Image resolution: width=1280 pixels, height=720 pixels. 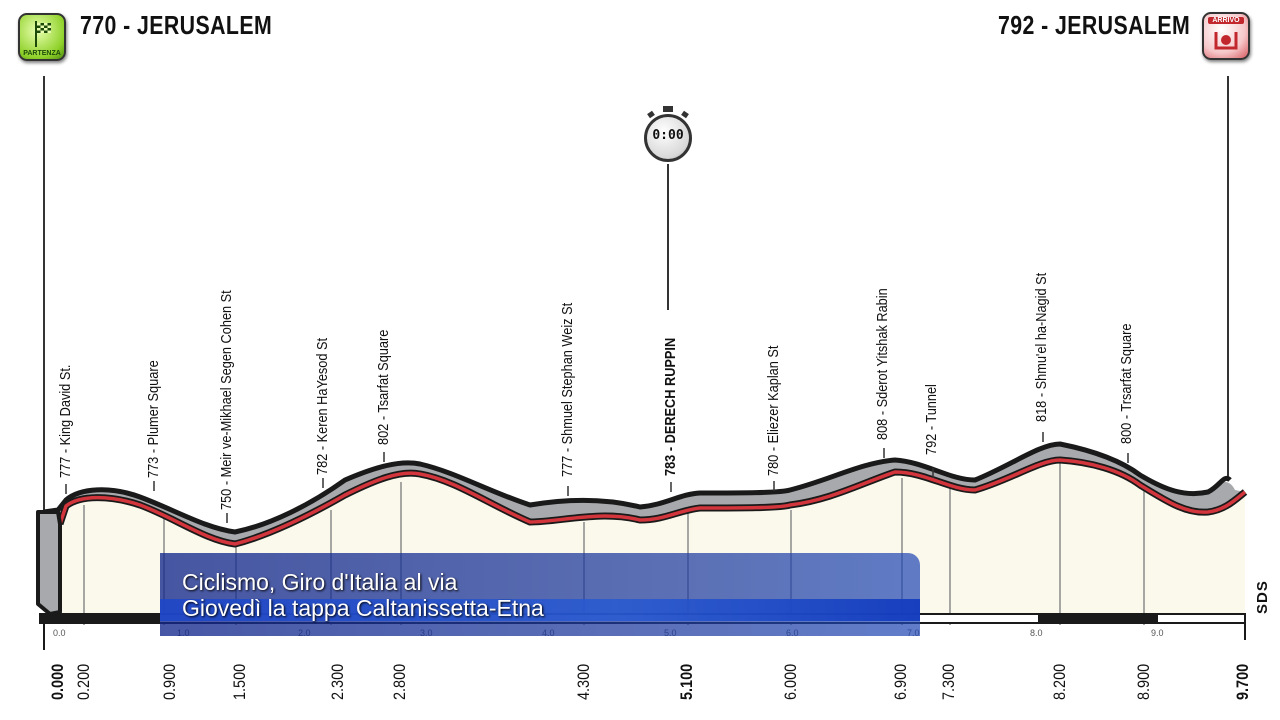 What do you see at coordinates (583, 681) in the screenshot?
I see `km-marker: 4.300` at bounding box center [583, 681].